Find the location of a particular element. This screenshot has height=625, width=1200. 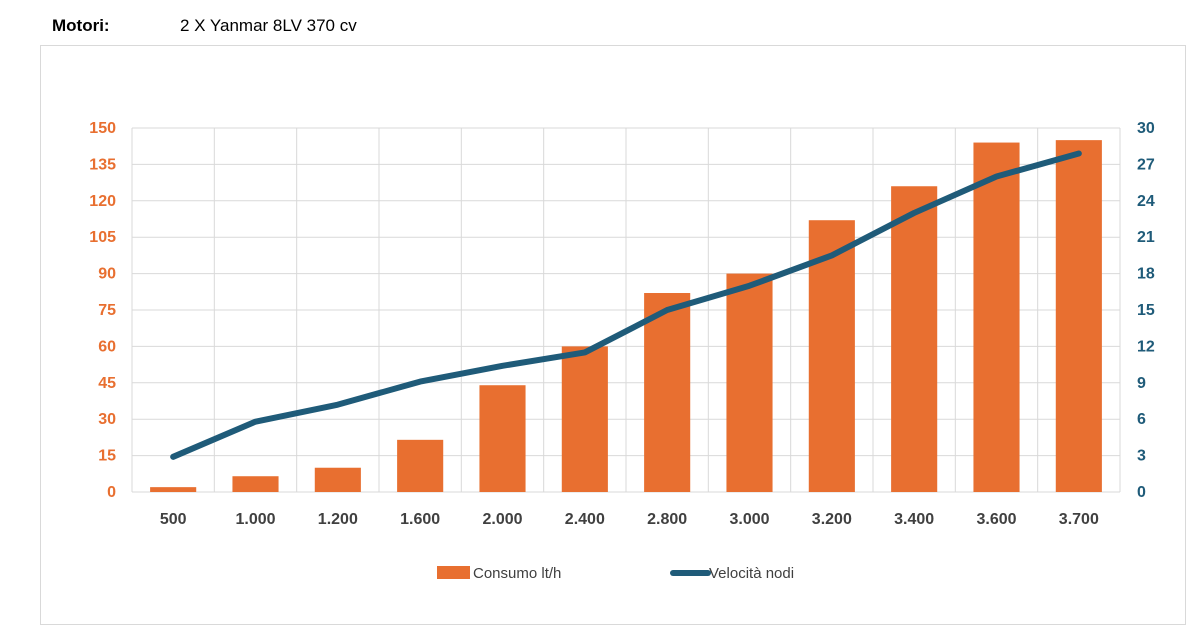

x-axis-tick-label: 1.600 is located at coordinates (420, 519).